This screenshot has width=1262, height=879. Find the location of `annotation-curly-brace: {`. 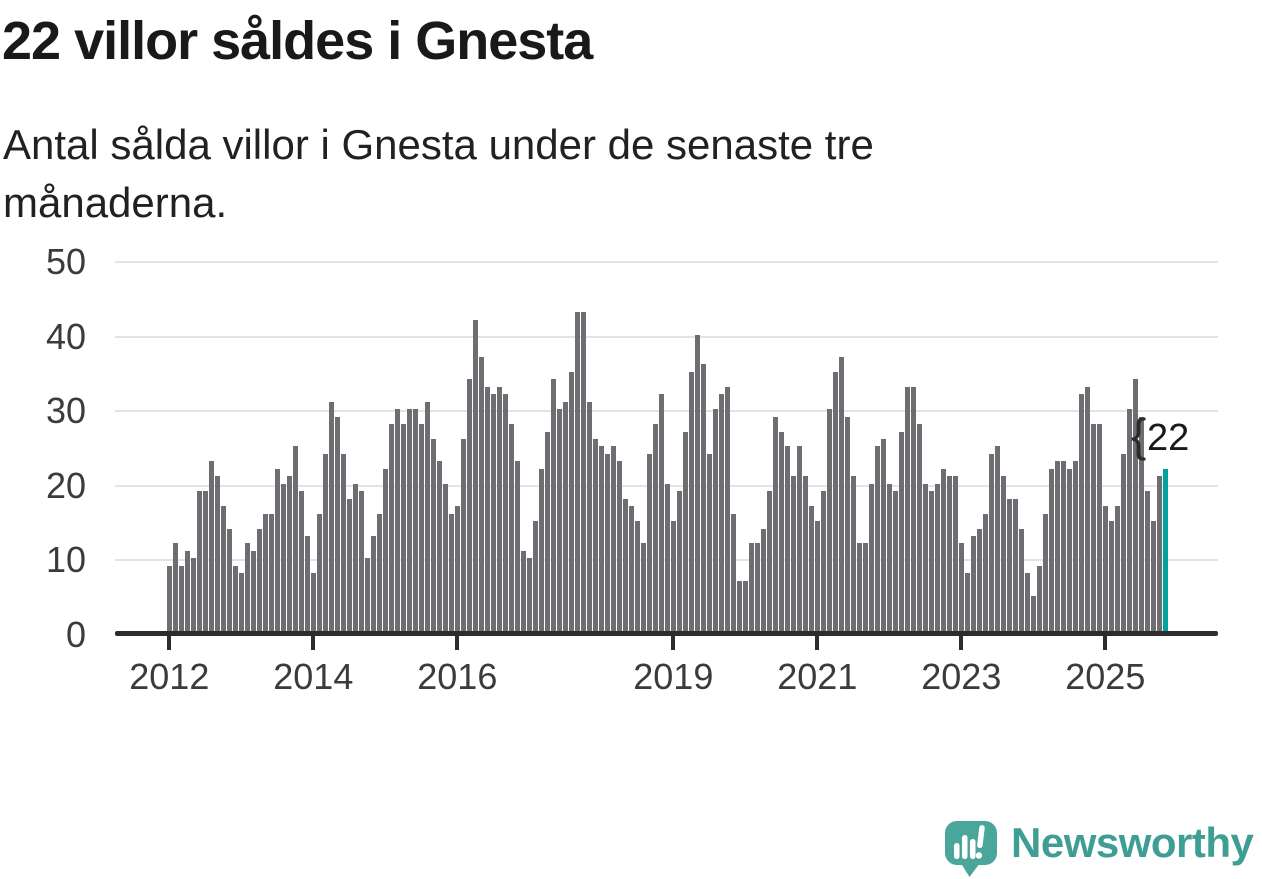

annotation-curly-brace: { is located at coordinates (1139, 435).